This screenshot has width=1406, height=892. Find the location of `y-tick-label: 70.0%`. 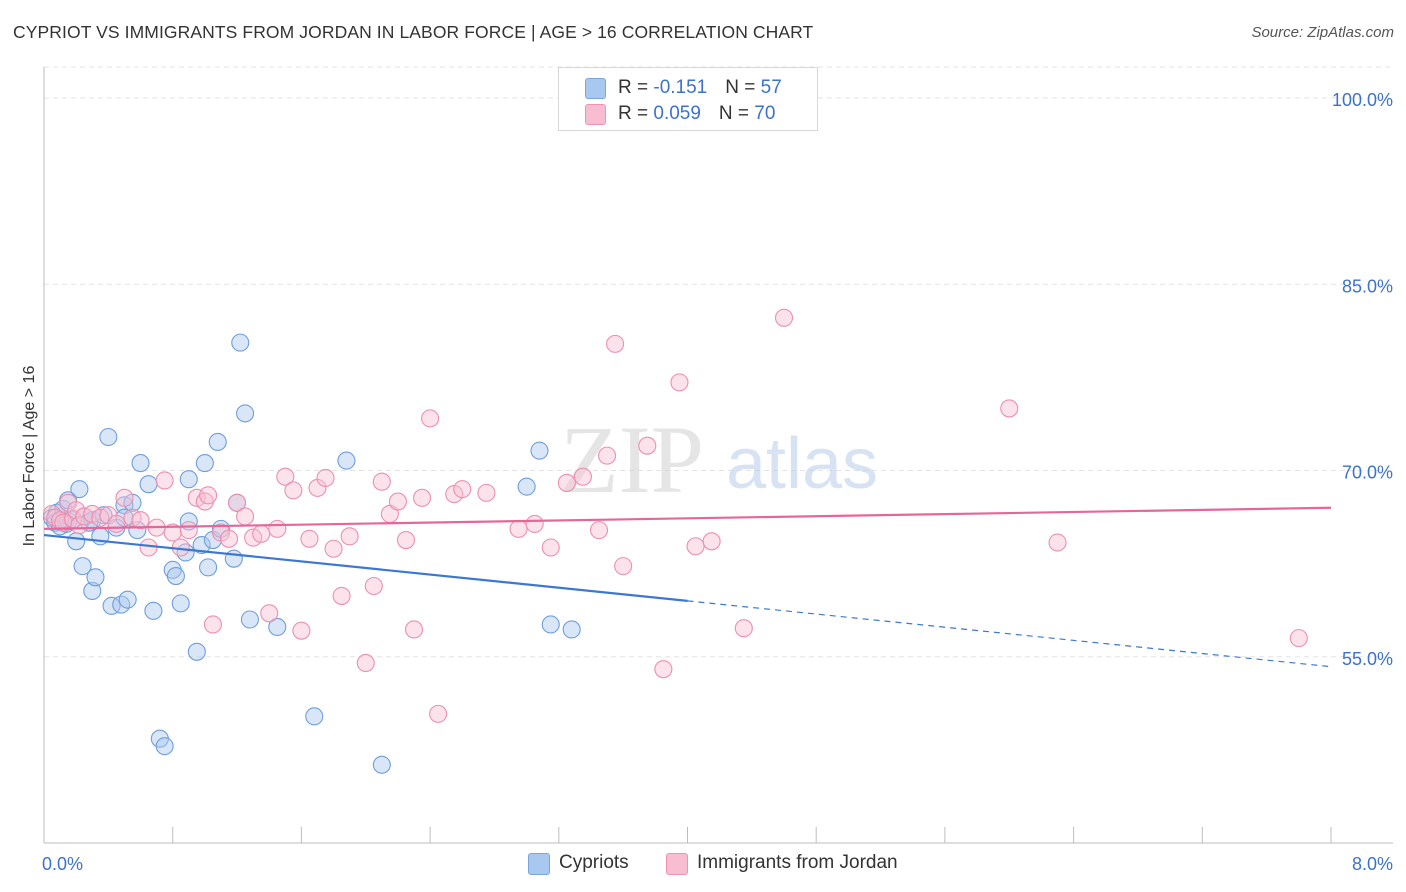

y-tick-label: 70.0% is located at coordinates (1367, 473).